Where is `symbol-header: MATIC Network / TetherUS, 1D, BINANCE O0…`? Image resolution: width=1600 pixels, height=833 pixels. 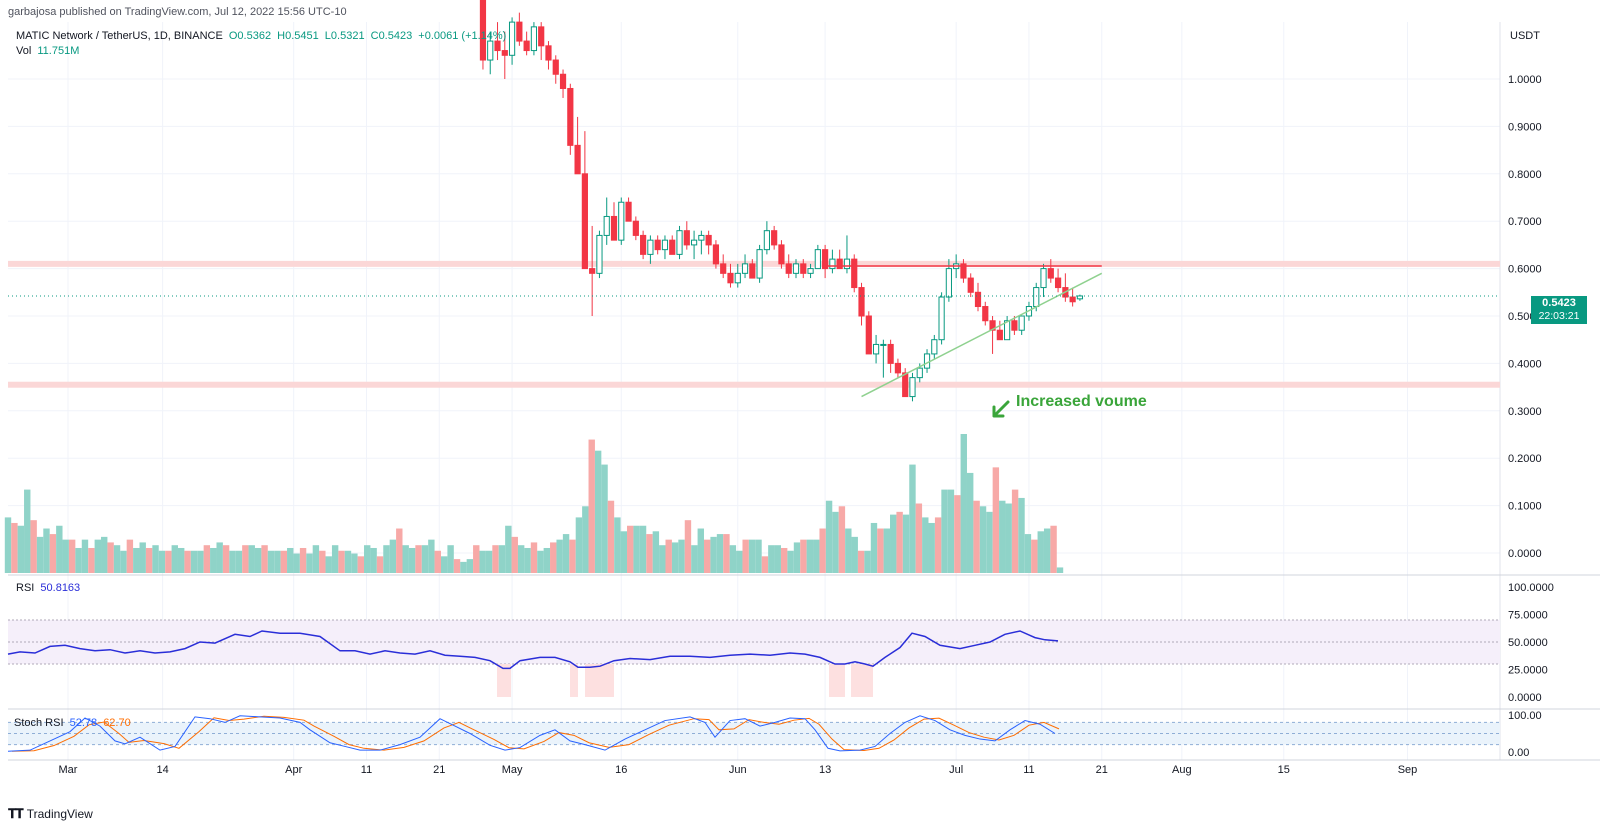
symbol-header: MATIC Network / TetherUS, 1D, BINANCE O0… is located at coordinates (262, 36).